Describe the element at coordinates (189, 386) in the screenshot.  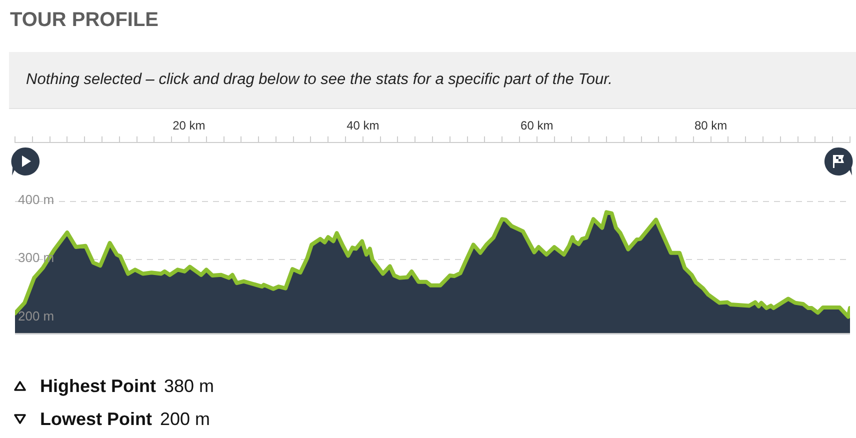
I see `text: 380 m` at that location.